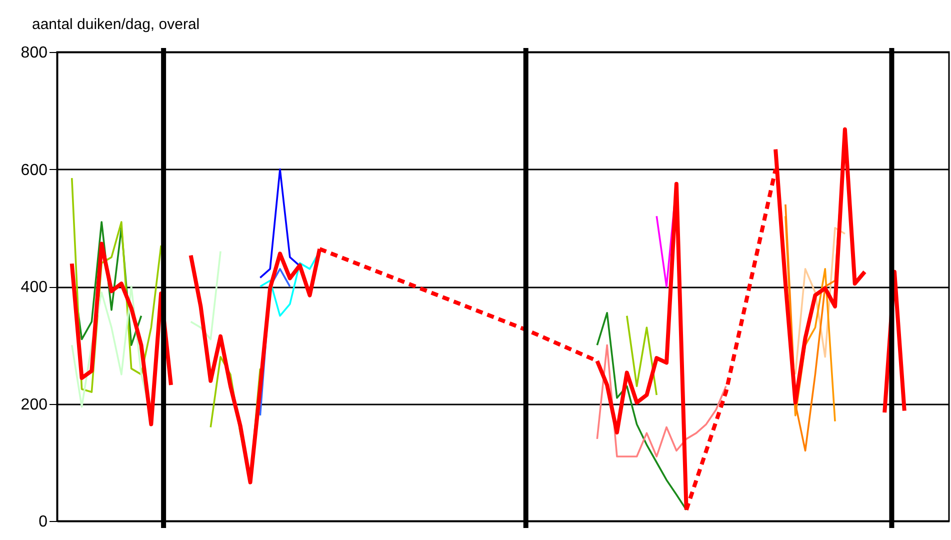  I want to click on y-tick-label: 0, so click(43, 522).